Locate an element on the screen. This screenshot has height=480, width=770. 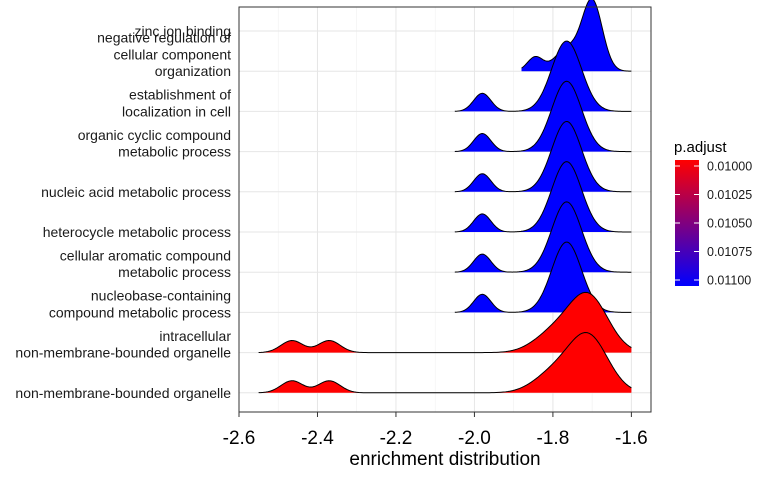
legend-tick-label: 0.01100 is located at coordinates (729, 281).